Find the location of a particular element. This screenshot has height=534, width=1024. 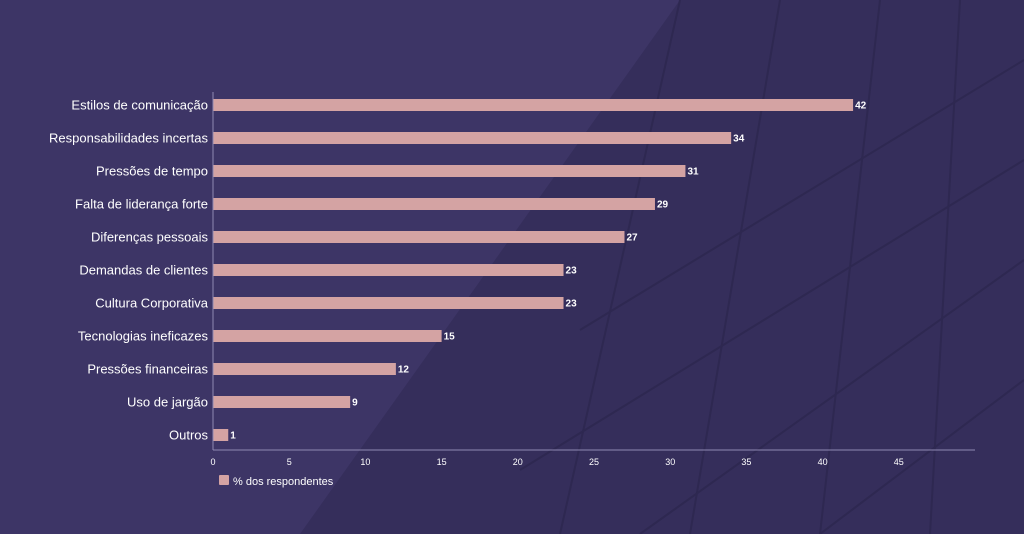

data-label: 9 is located at coordinates (355, 403).